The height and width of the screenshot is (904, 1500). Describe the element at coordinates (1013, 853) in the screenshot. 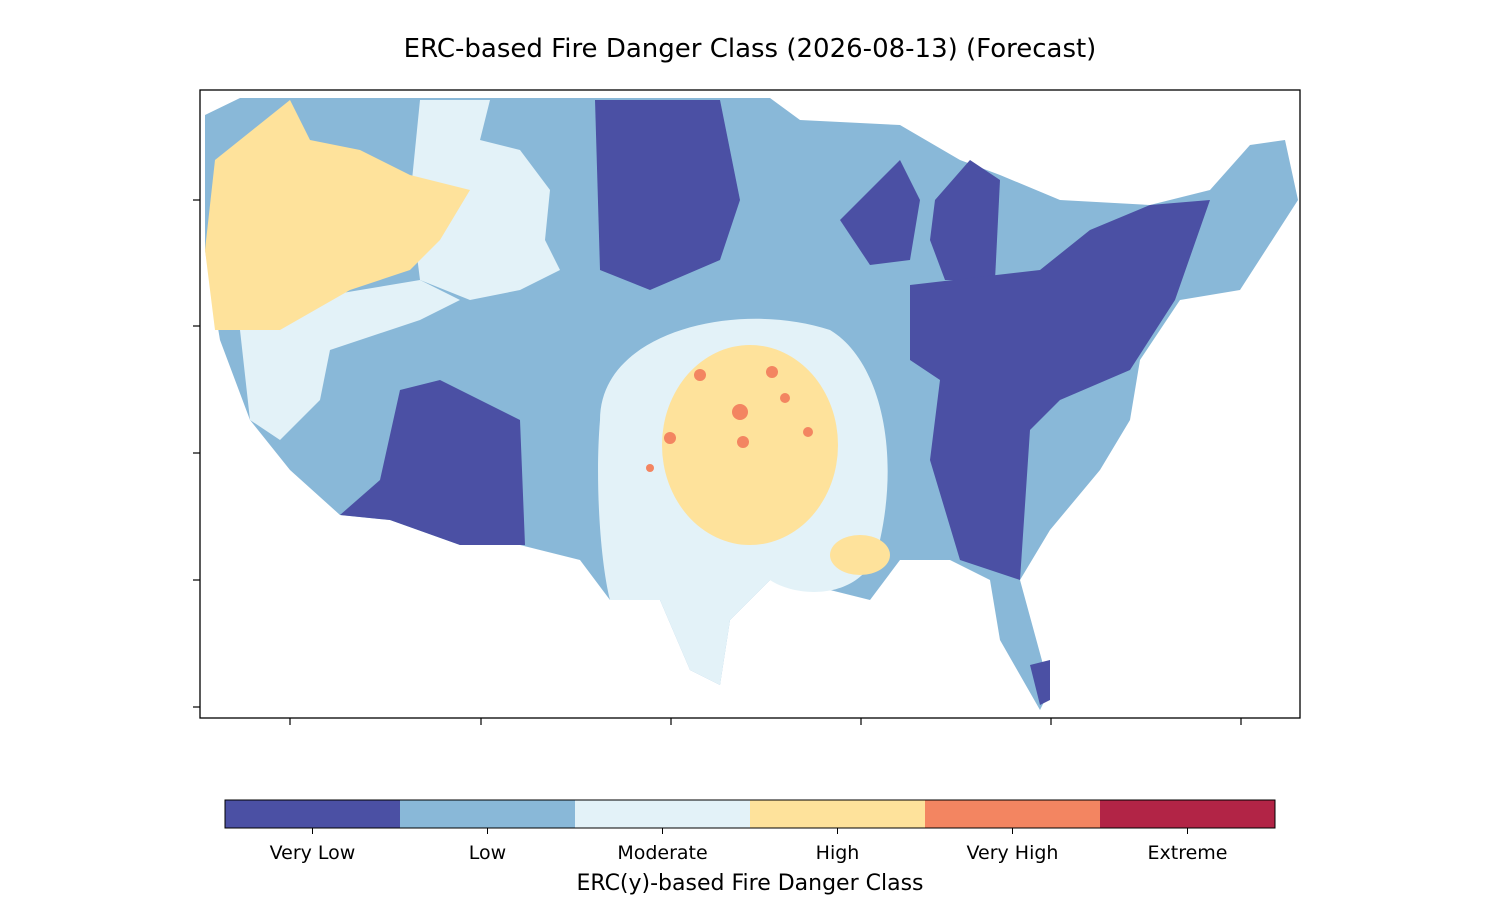

I see `colorbar-class-label: Very High` at that location.